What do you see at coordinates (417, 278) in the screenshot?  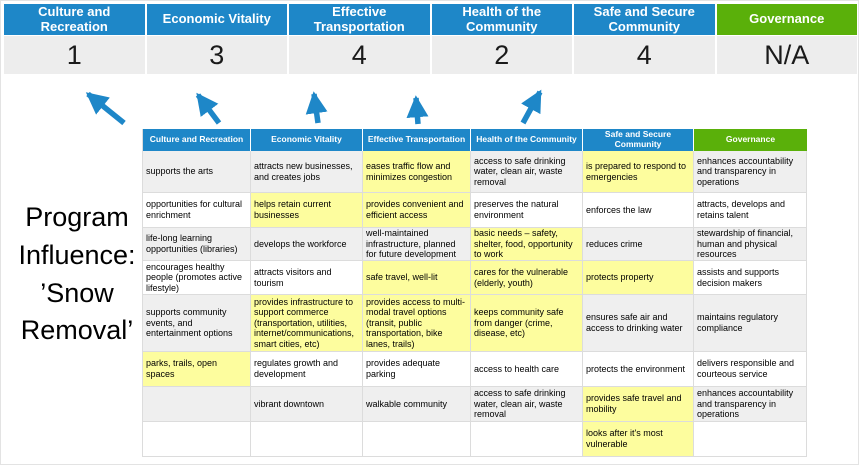 I see `matrix-cell: safe travel, well-lit` at bounding box center [417, 278].